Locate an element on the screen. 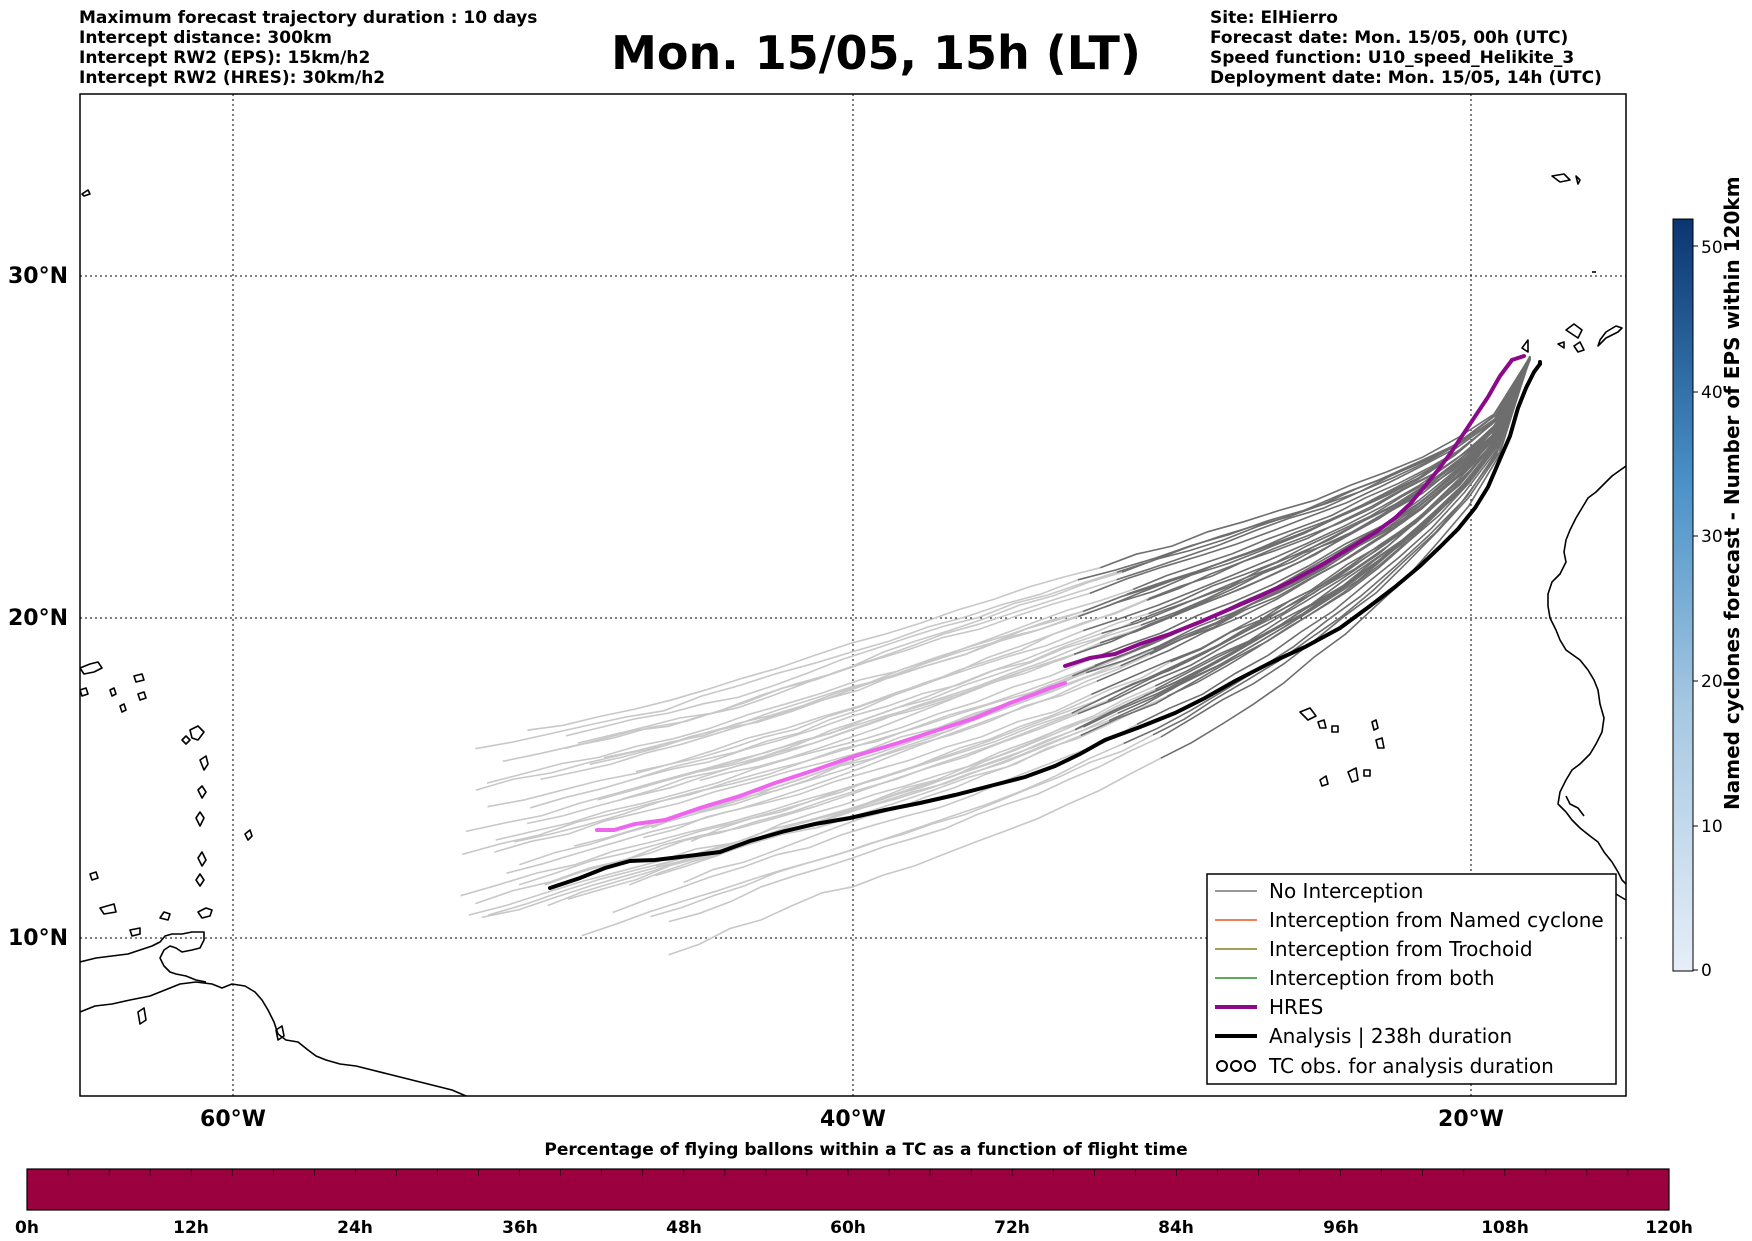 The height and width of the screenshot is (1241, 1752). colorbar-right-tick: 50 is located at coordinates (1712, 248).